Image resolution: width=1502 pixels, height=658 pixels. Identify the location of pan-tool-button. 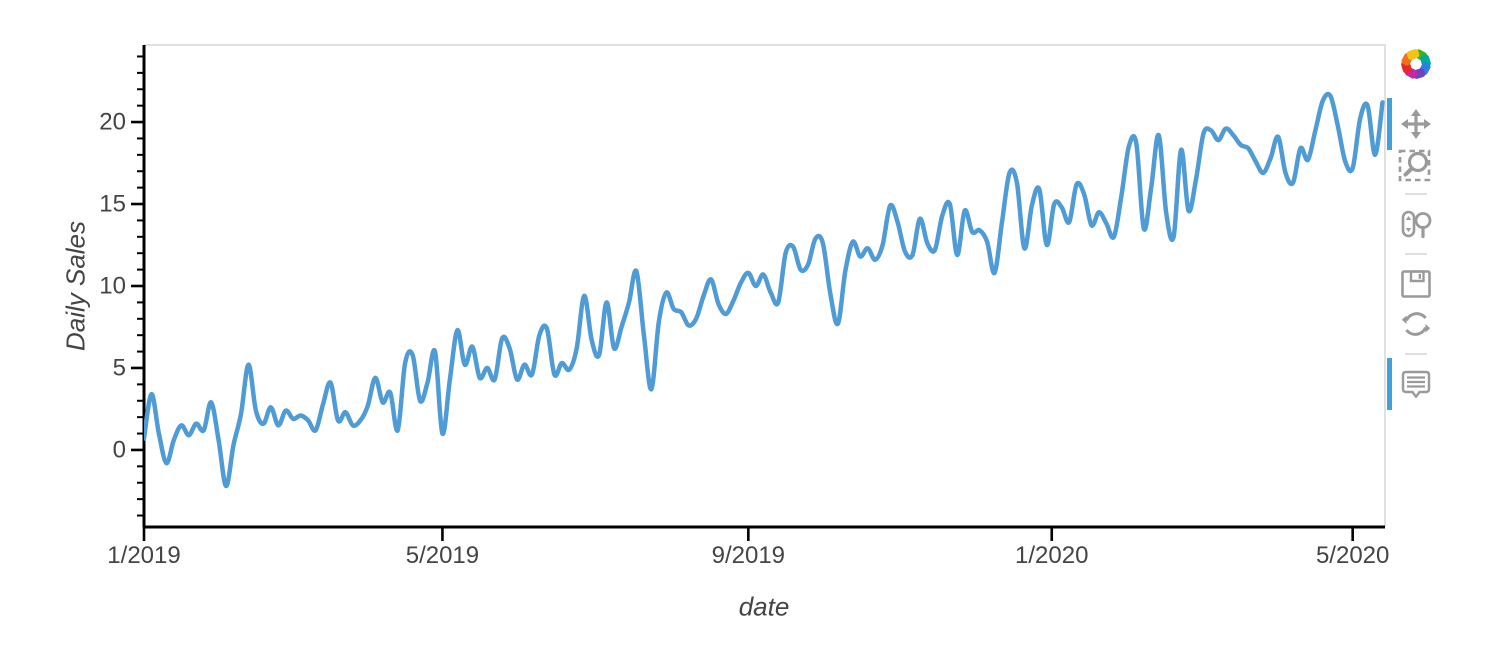
(1411, 124).